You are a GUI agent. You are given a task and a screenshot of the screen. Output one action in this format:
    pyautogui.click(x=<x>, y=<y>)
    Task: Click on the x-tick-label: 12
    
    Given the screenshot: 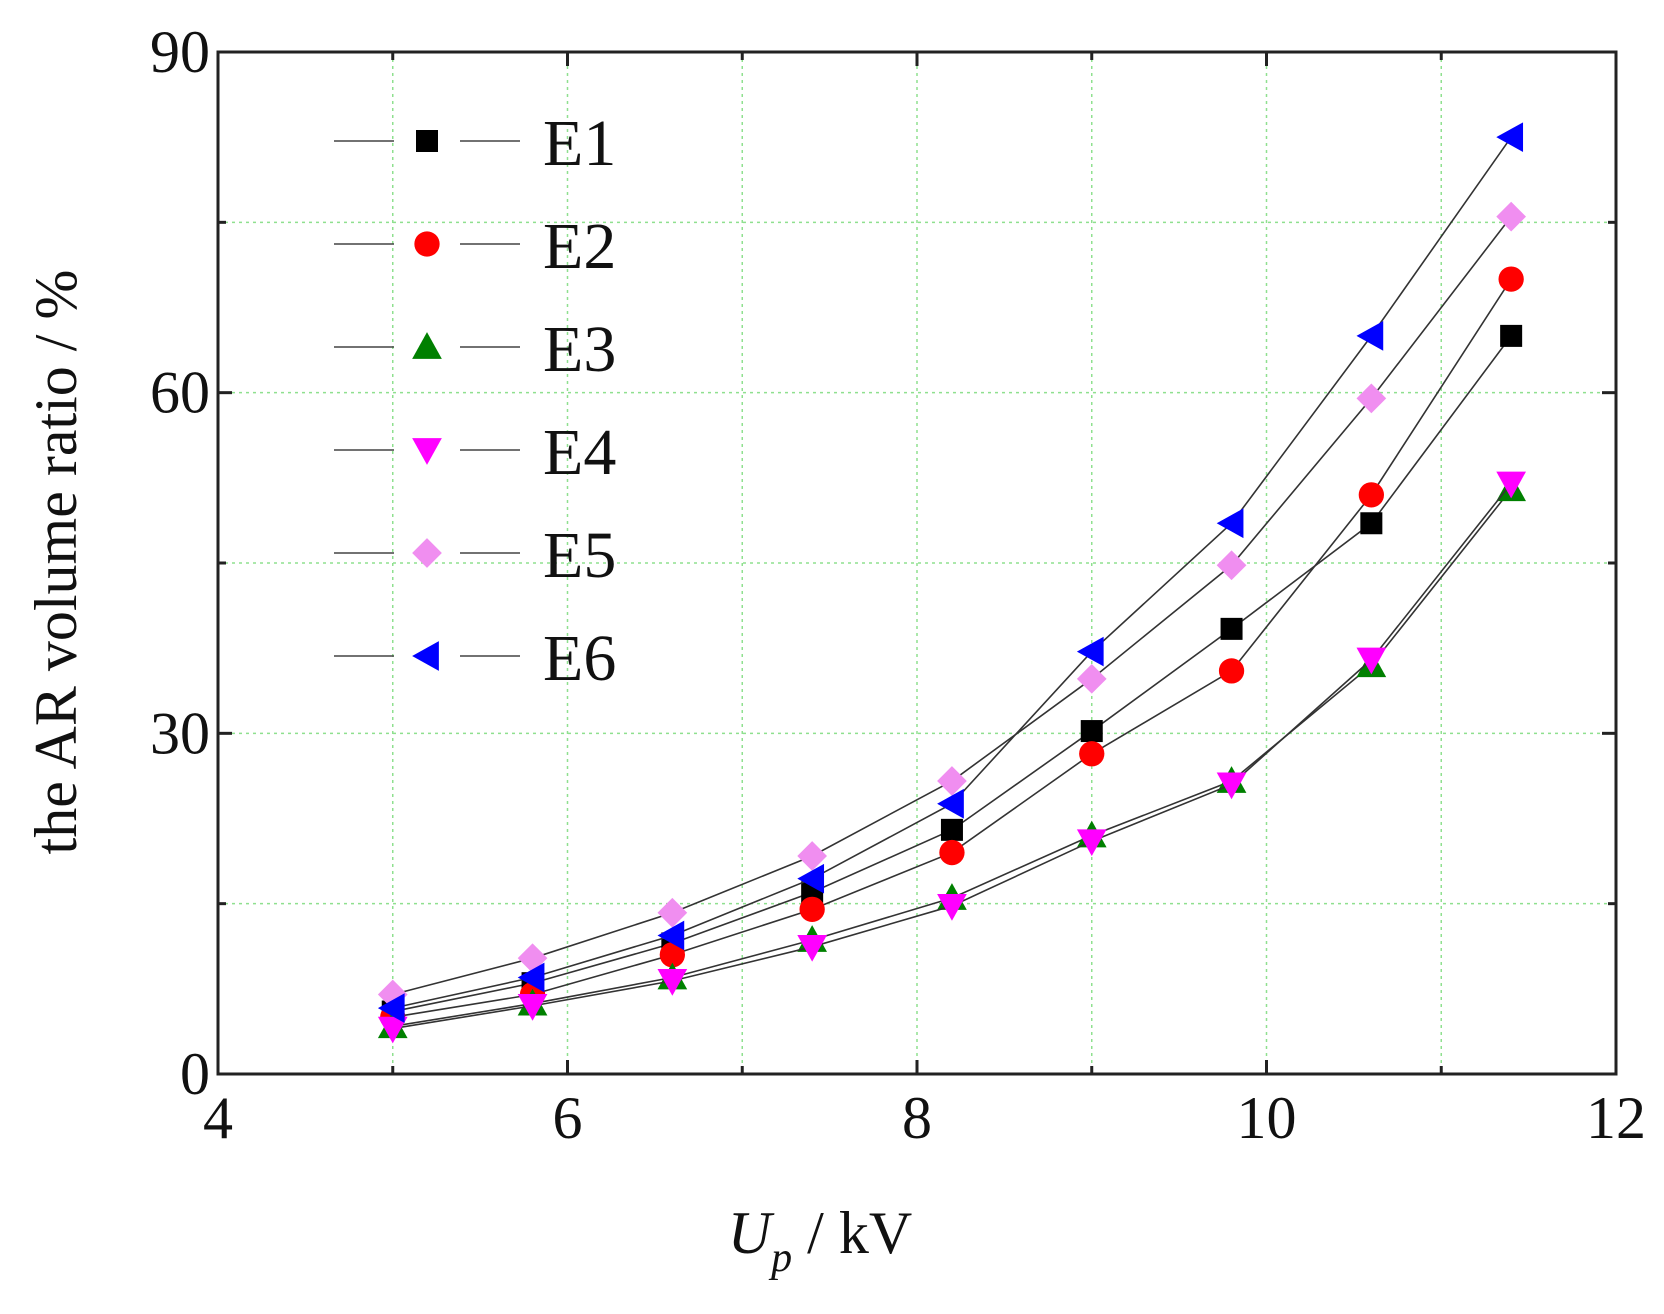 What is the action you would take?
    pyautogui.click(x=1616, y=1118)
    